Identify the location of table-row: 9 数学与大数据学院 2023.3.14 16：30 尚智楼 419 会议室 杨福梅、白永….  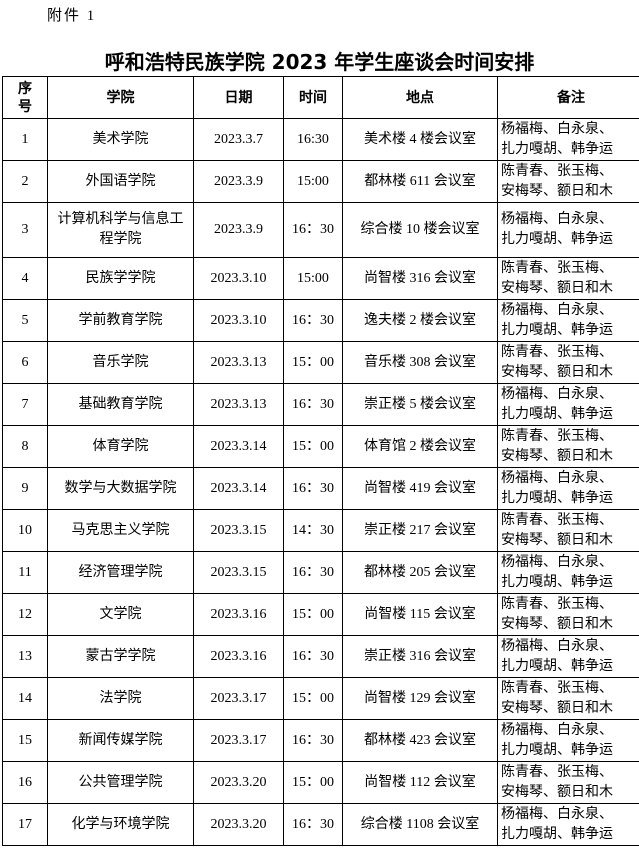
(320, 488).